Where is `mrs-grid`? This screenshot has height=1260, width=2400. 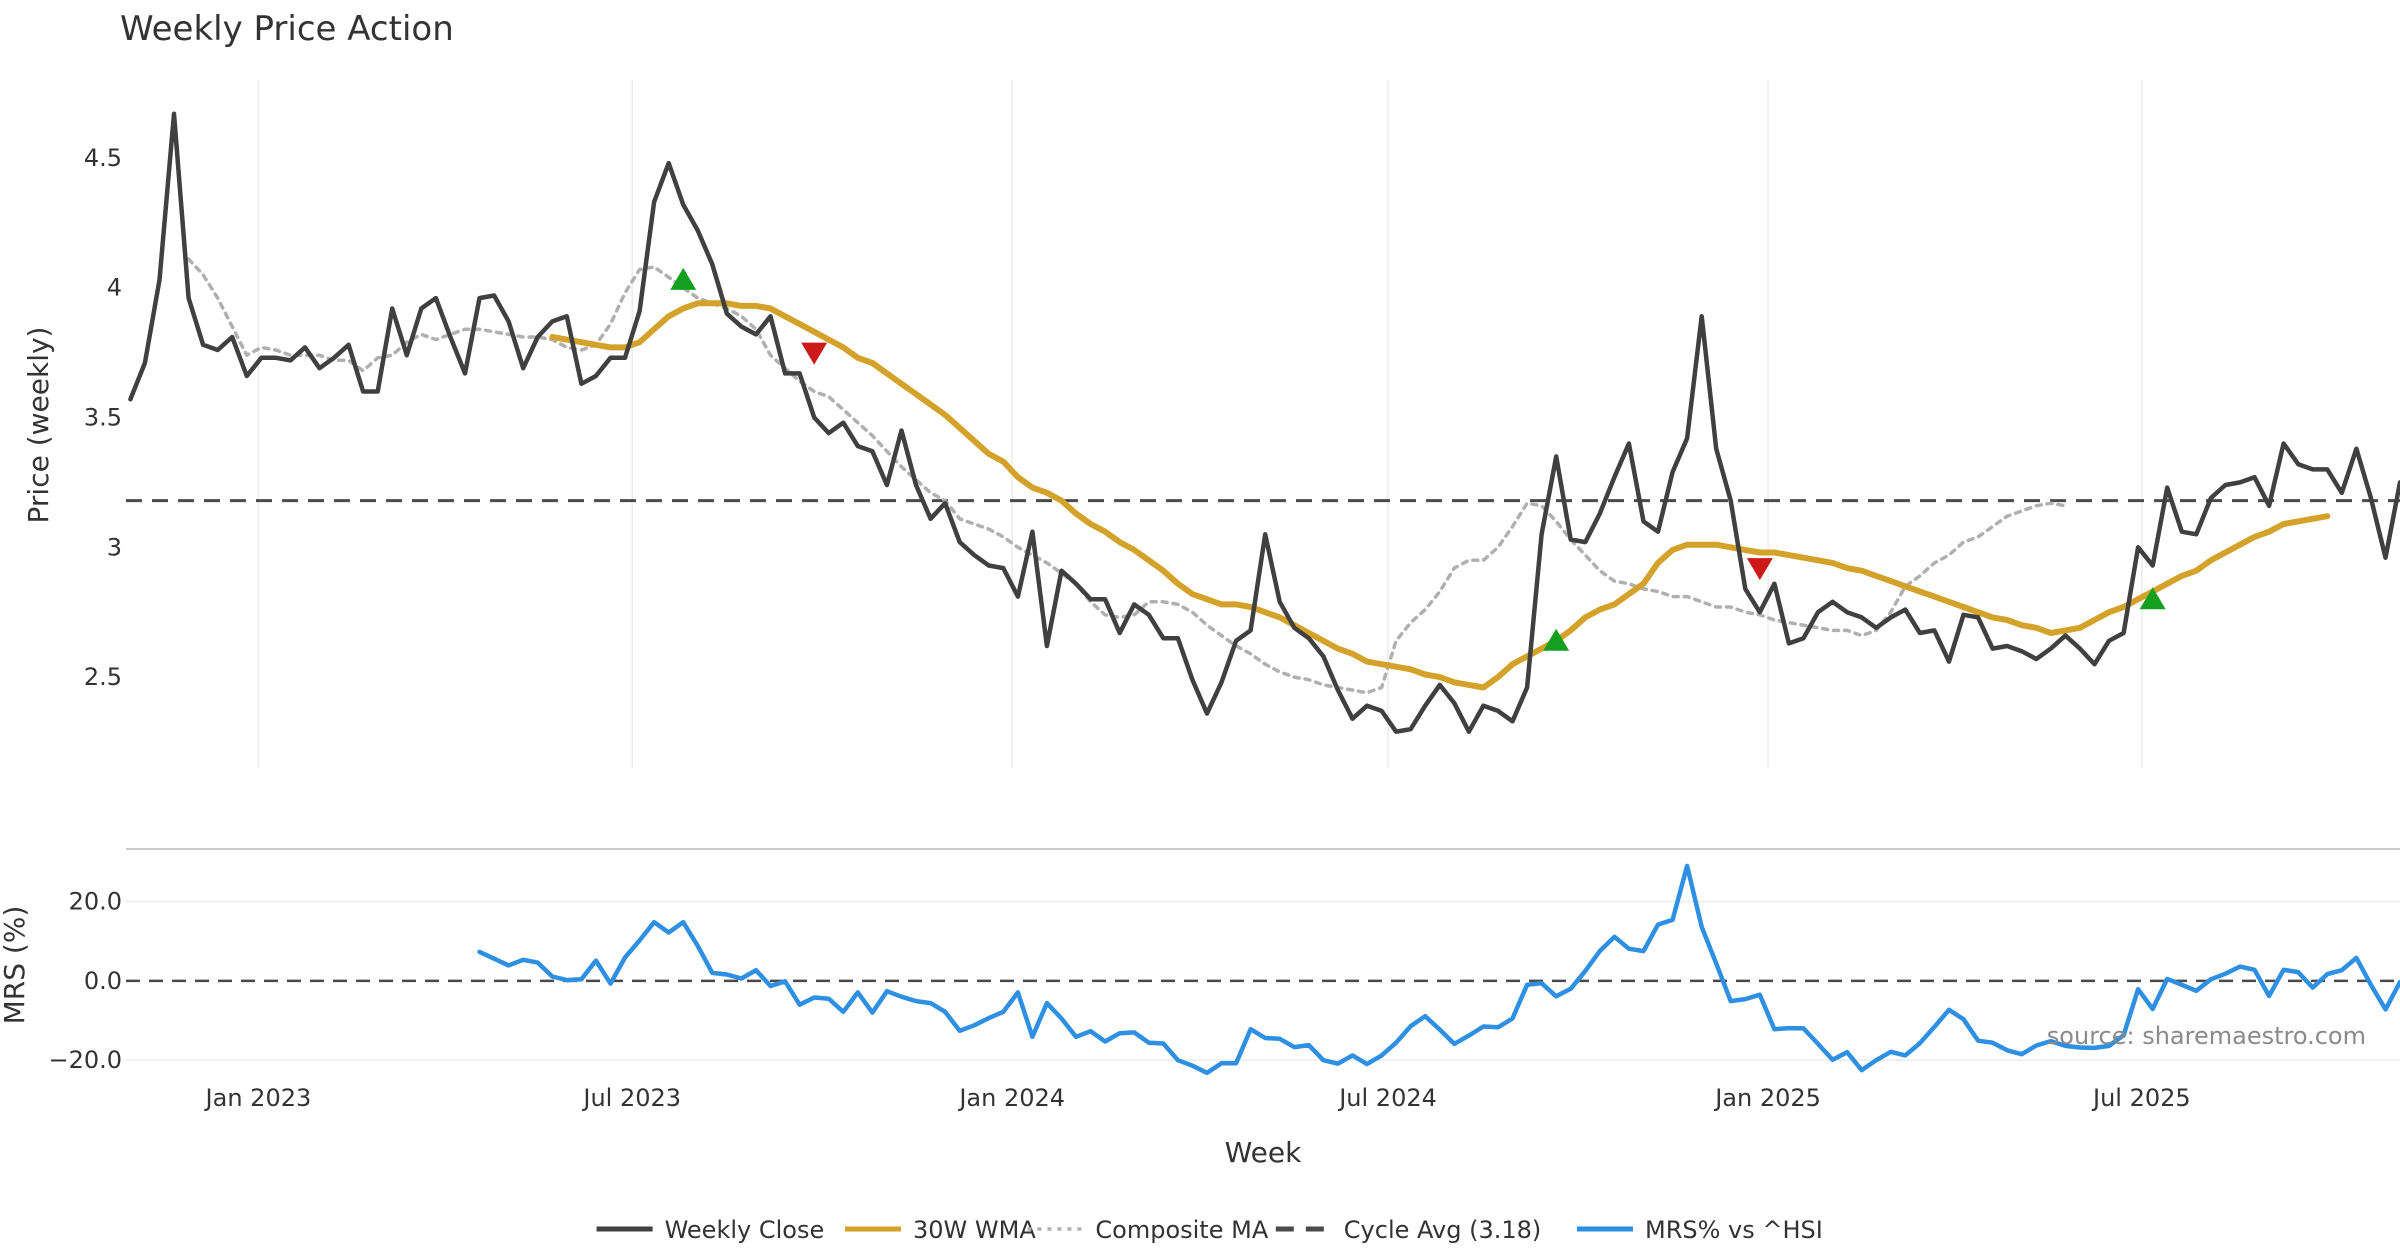
mrs-grid is located at coordinates (1263, 980).